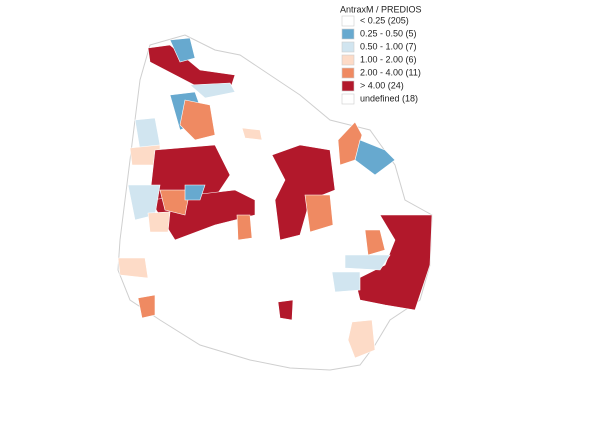  I want to click on legend-label: 0.25 - 0.50 (5), so click(388, 33).